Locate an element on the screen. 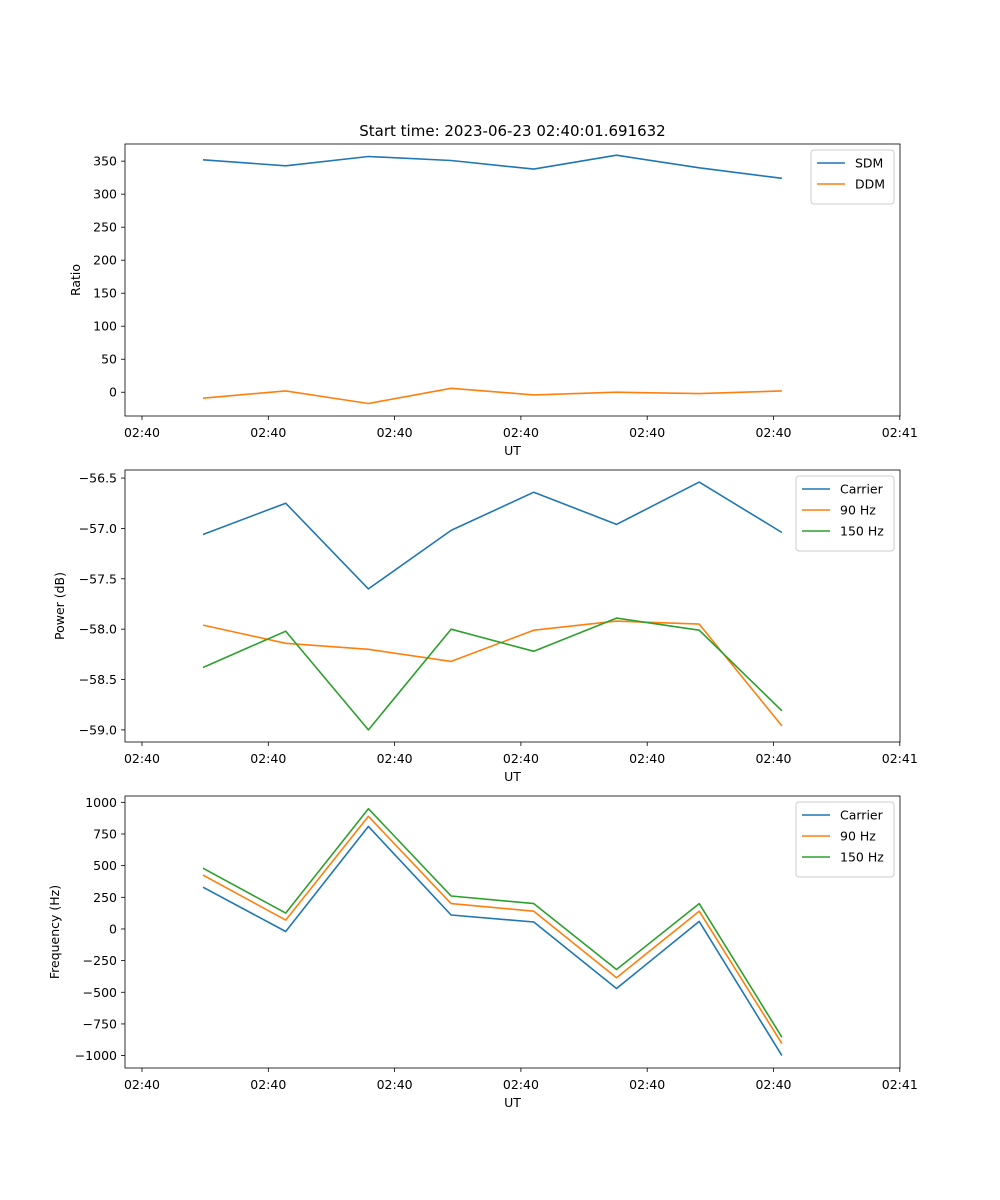 This screenshot has height=1200, width=1000. y-tick-label: 1000 is located at coordinates (101, 802).